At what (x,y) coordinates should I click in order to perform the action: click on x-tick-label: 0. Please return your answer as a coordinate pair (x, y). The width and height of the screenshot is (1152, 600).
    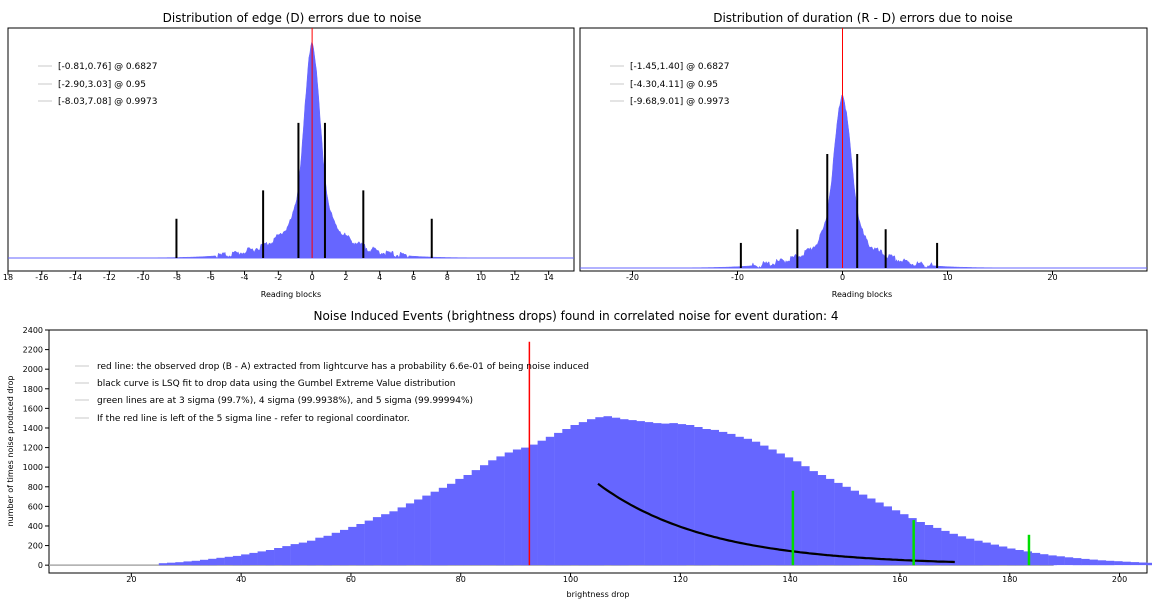
    Looking at the image, I should click on (312, 277).